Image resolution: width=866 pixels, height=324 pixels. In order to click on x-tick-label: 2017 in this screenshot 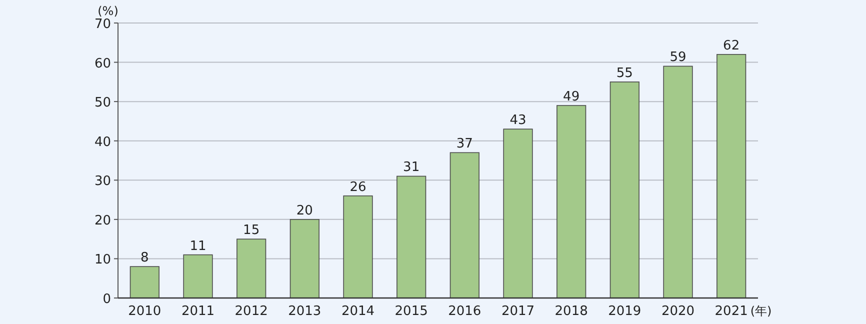, I will do `click(518, 311)`.